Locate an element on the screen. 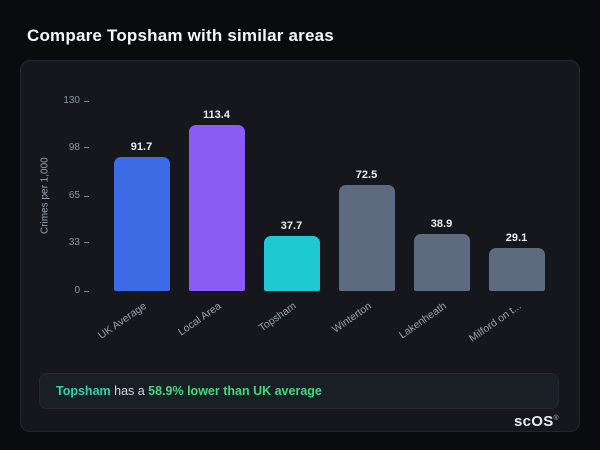 The width and height of the screenshot is (600, 450). bar-lakenheath: 38.9 Lakenheath is located at coordinates (433, 221).